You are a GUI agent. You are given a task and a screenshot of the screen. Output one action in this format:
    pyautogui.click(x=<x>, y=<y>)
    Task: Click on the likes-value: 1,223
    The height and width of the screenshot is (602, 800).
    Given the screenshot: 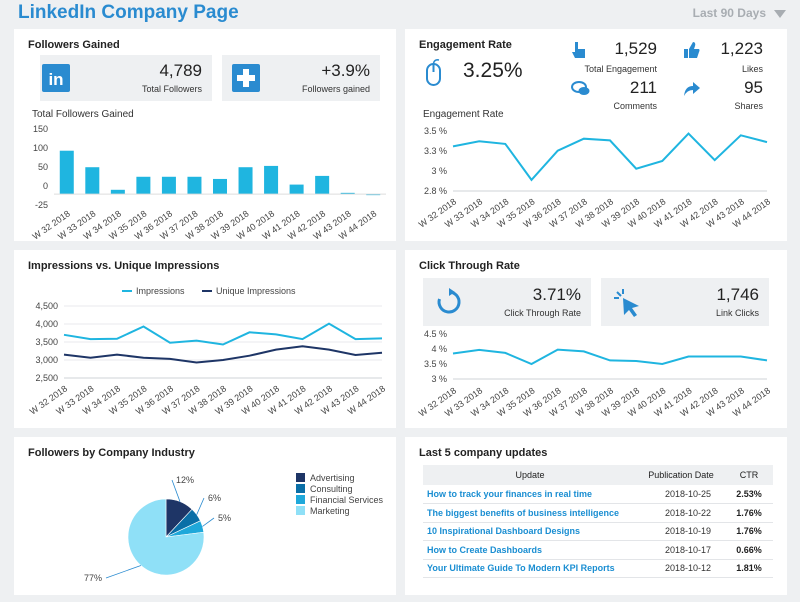 What is the action you would take?
    pyautogui.click(x=741, y=48)
    